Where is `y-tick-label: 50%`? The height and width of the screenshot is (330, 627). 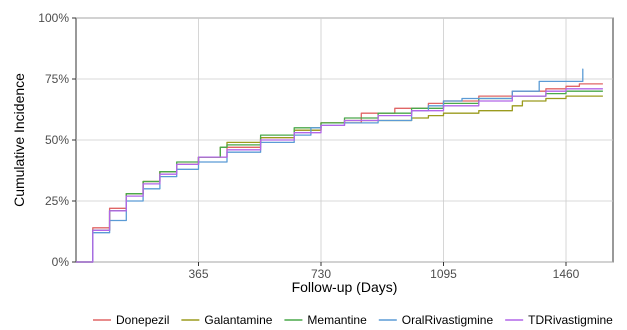 y-tick-label: 50% is located at coordinates (57, 140).